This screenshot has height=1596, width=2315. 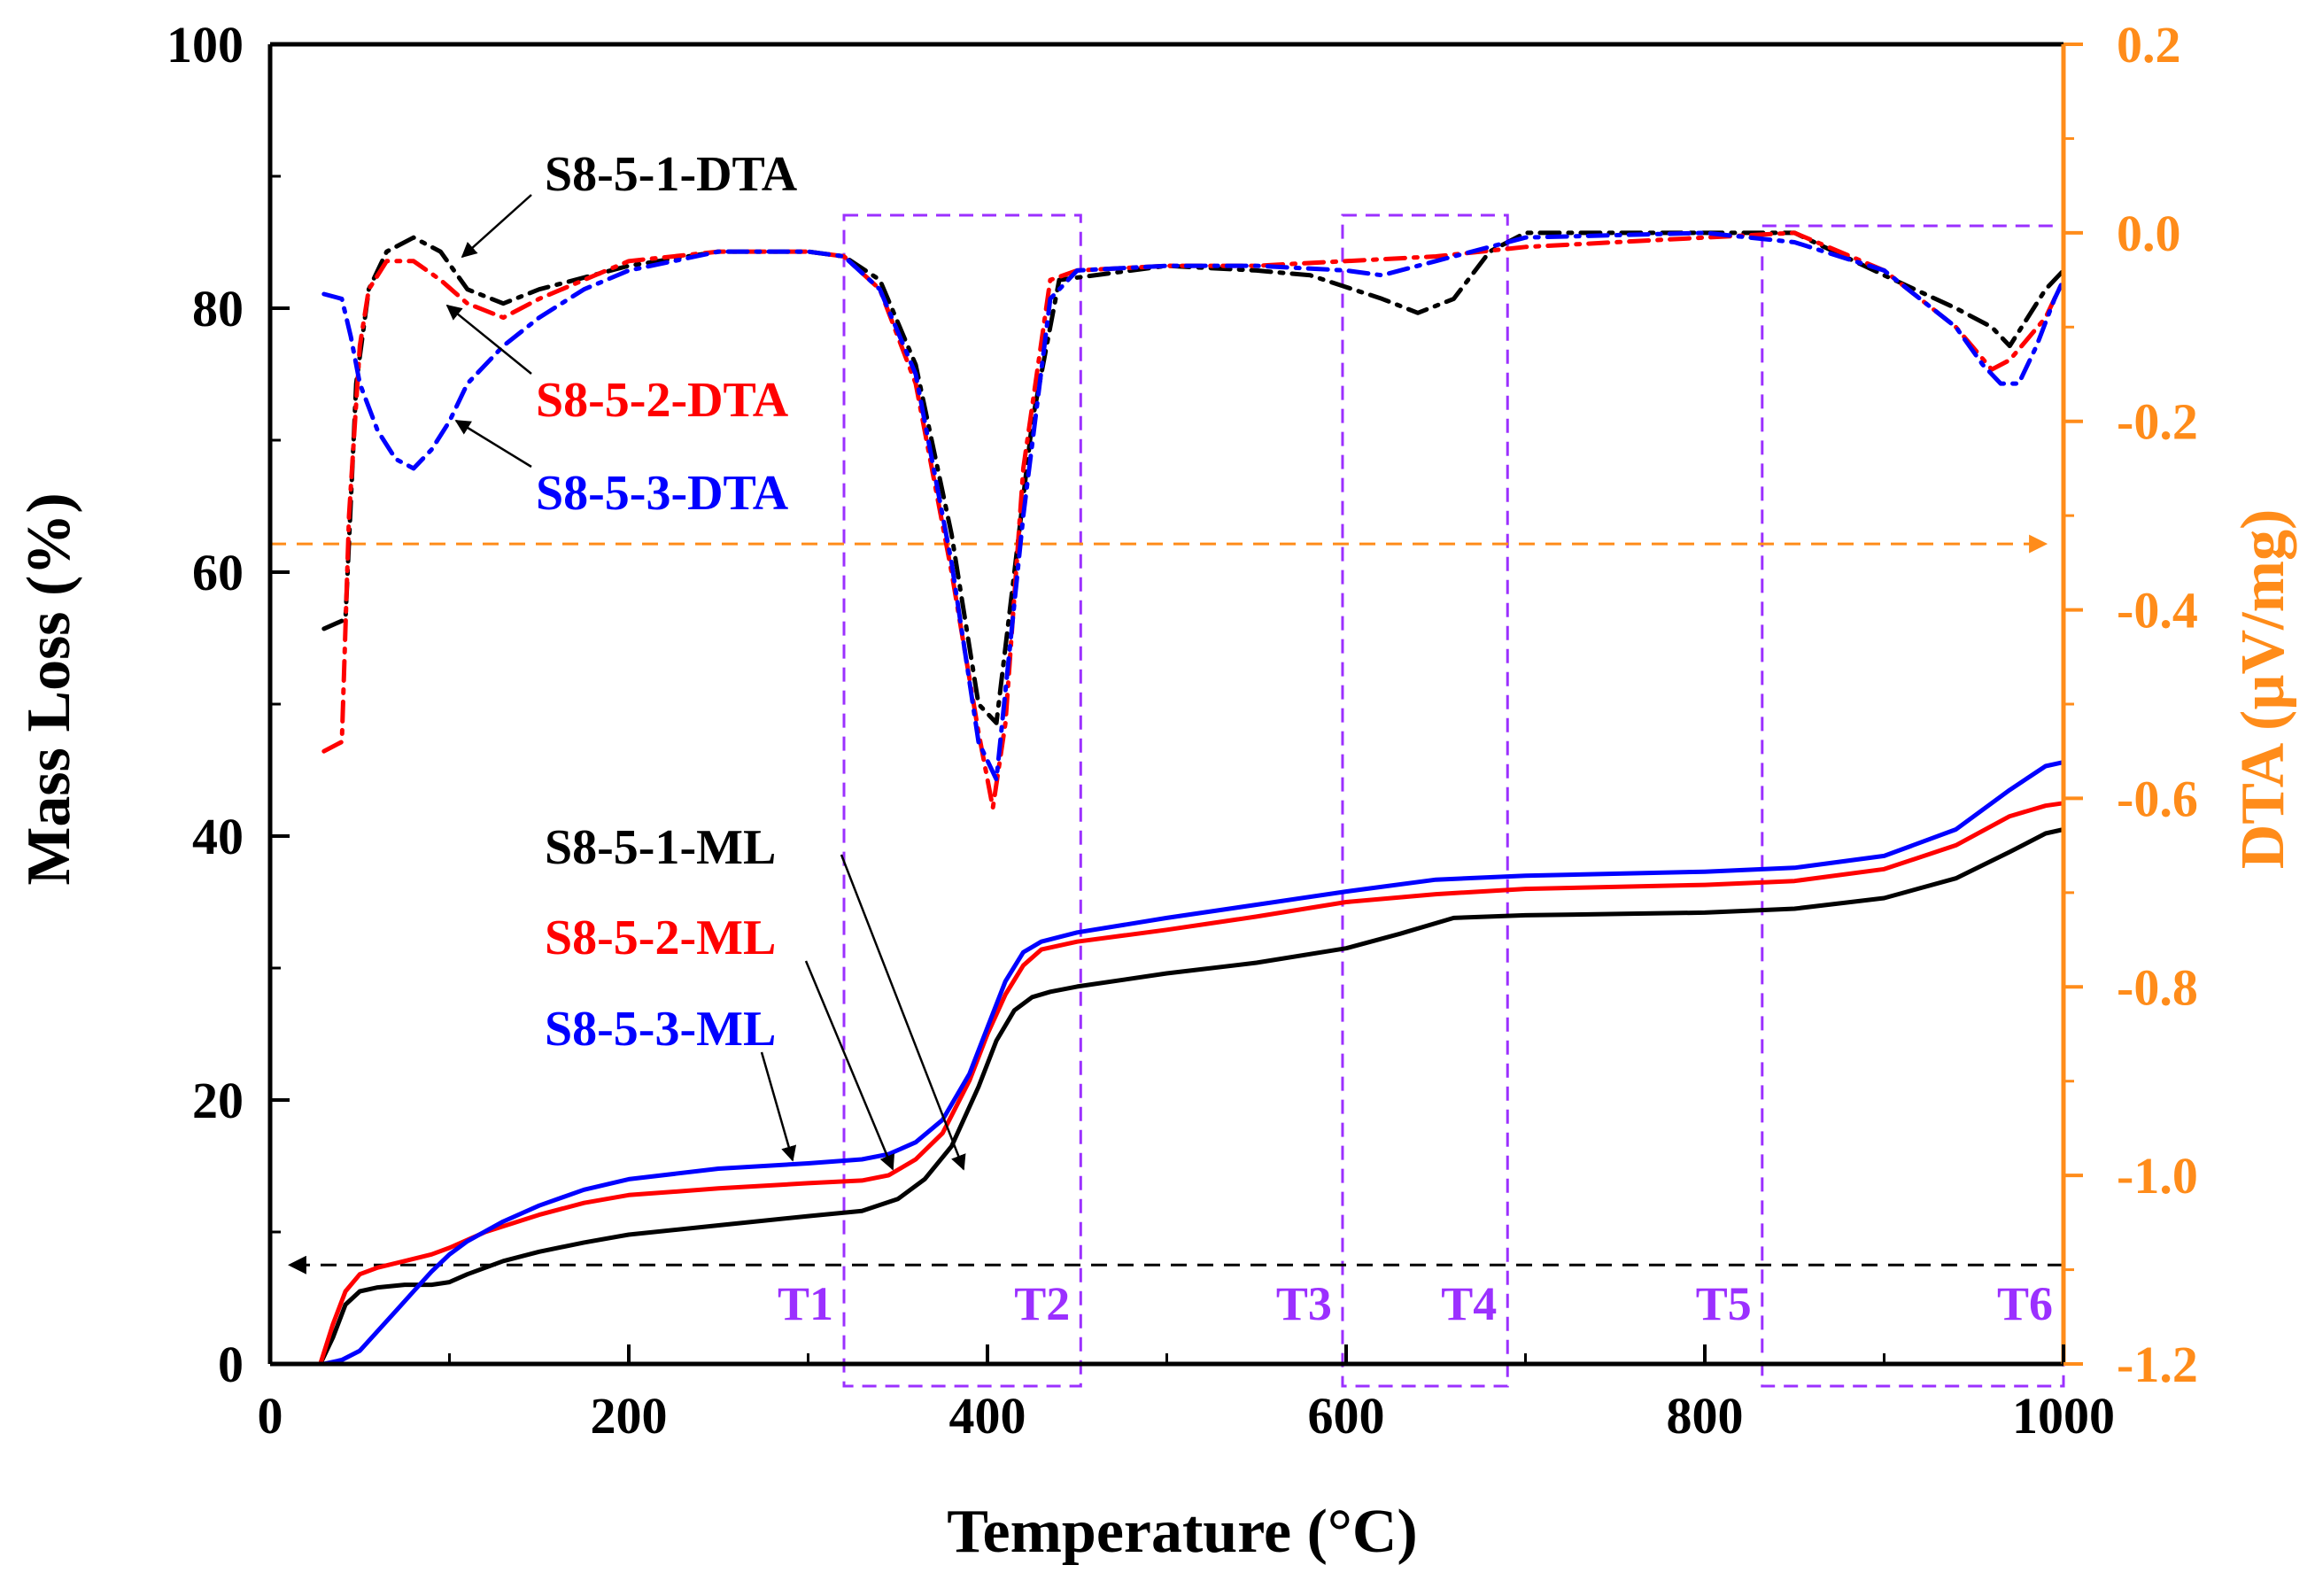 I want to click on x-tick-label: 200, so click(x=629, y=1416).